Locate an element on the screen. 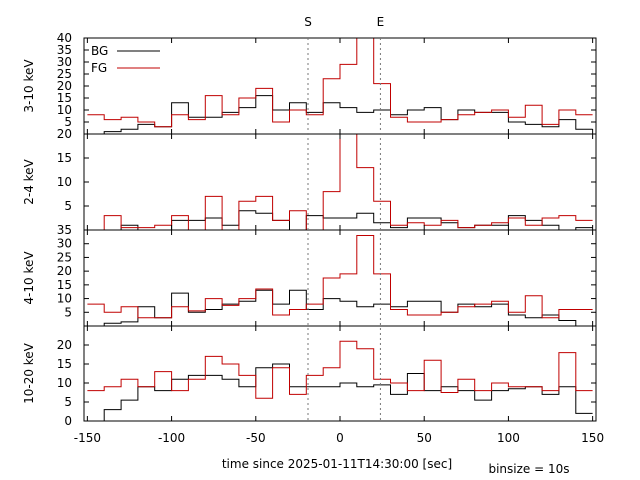  binsize-label: binsize = 10s is located at coordinates (528, 469).